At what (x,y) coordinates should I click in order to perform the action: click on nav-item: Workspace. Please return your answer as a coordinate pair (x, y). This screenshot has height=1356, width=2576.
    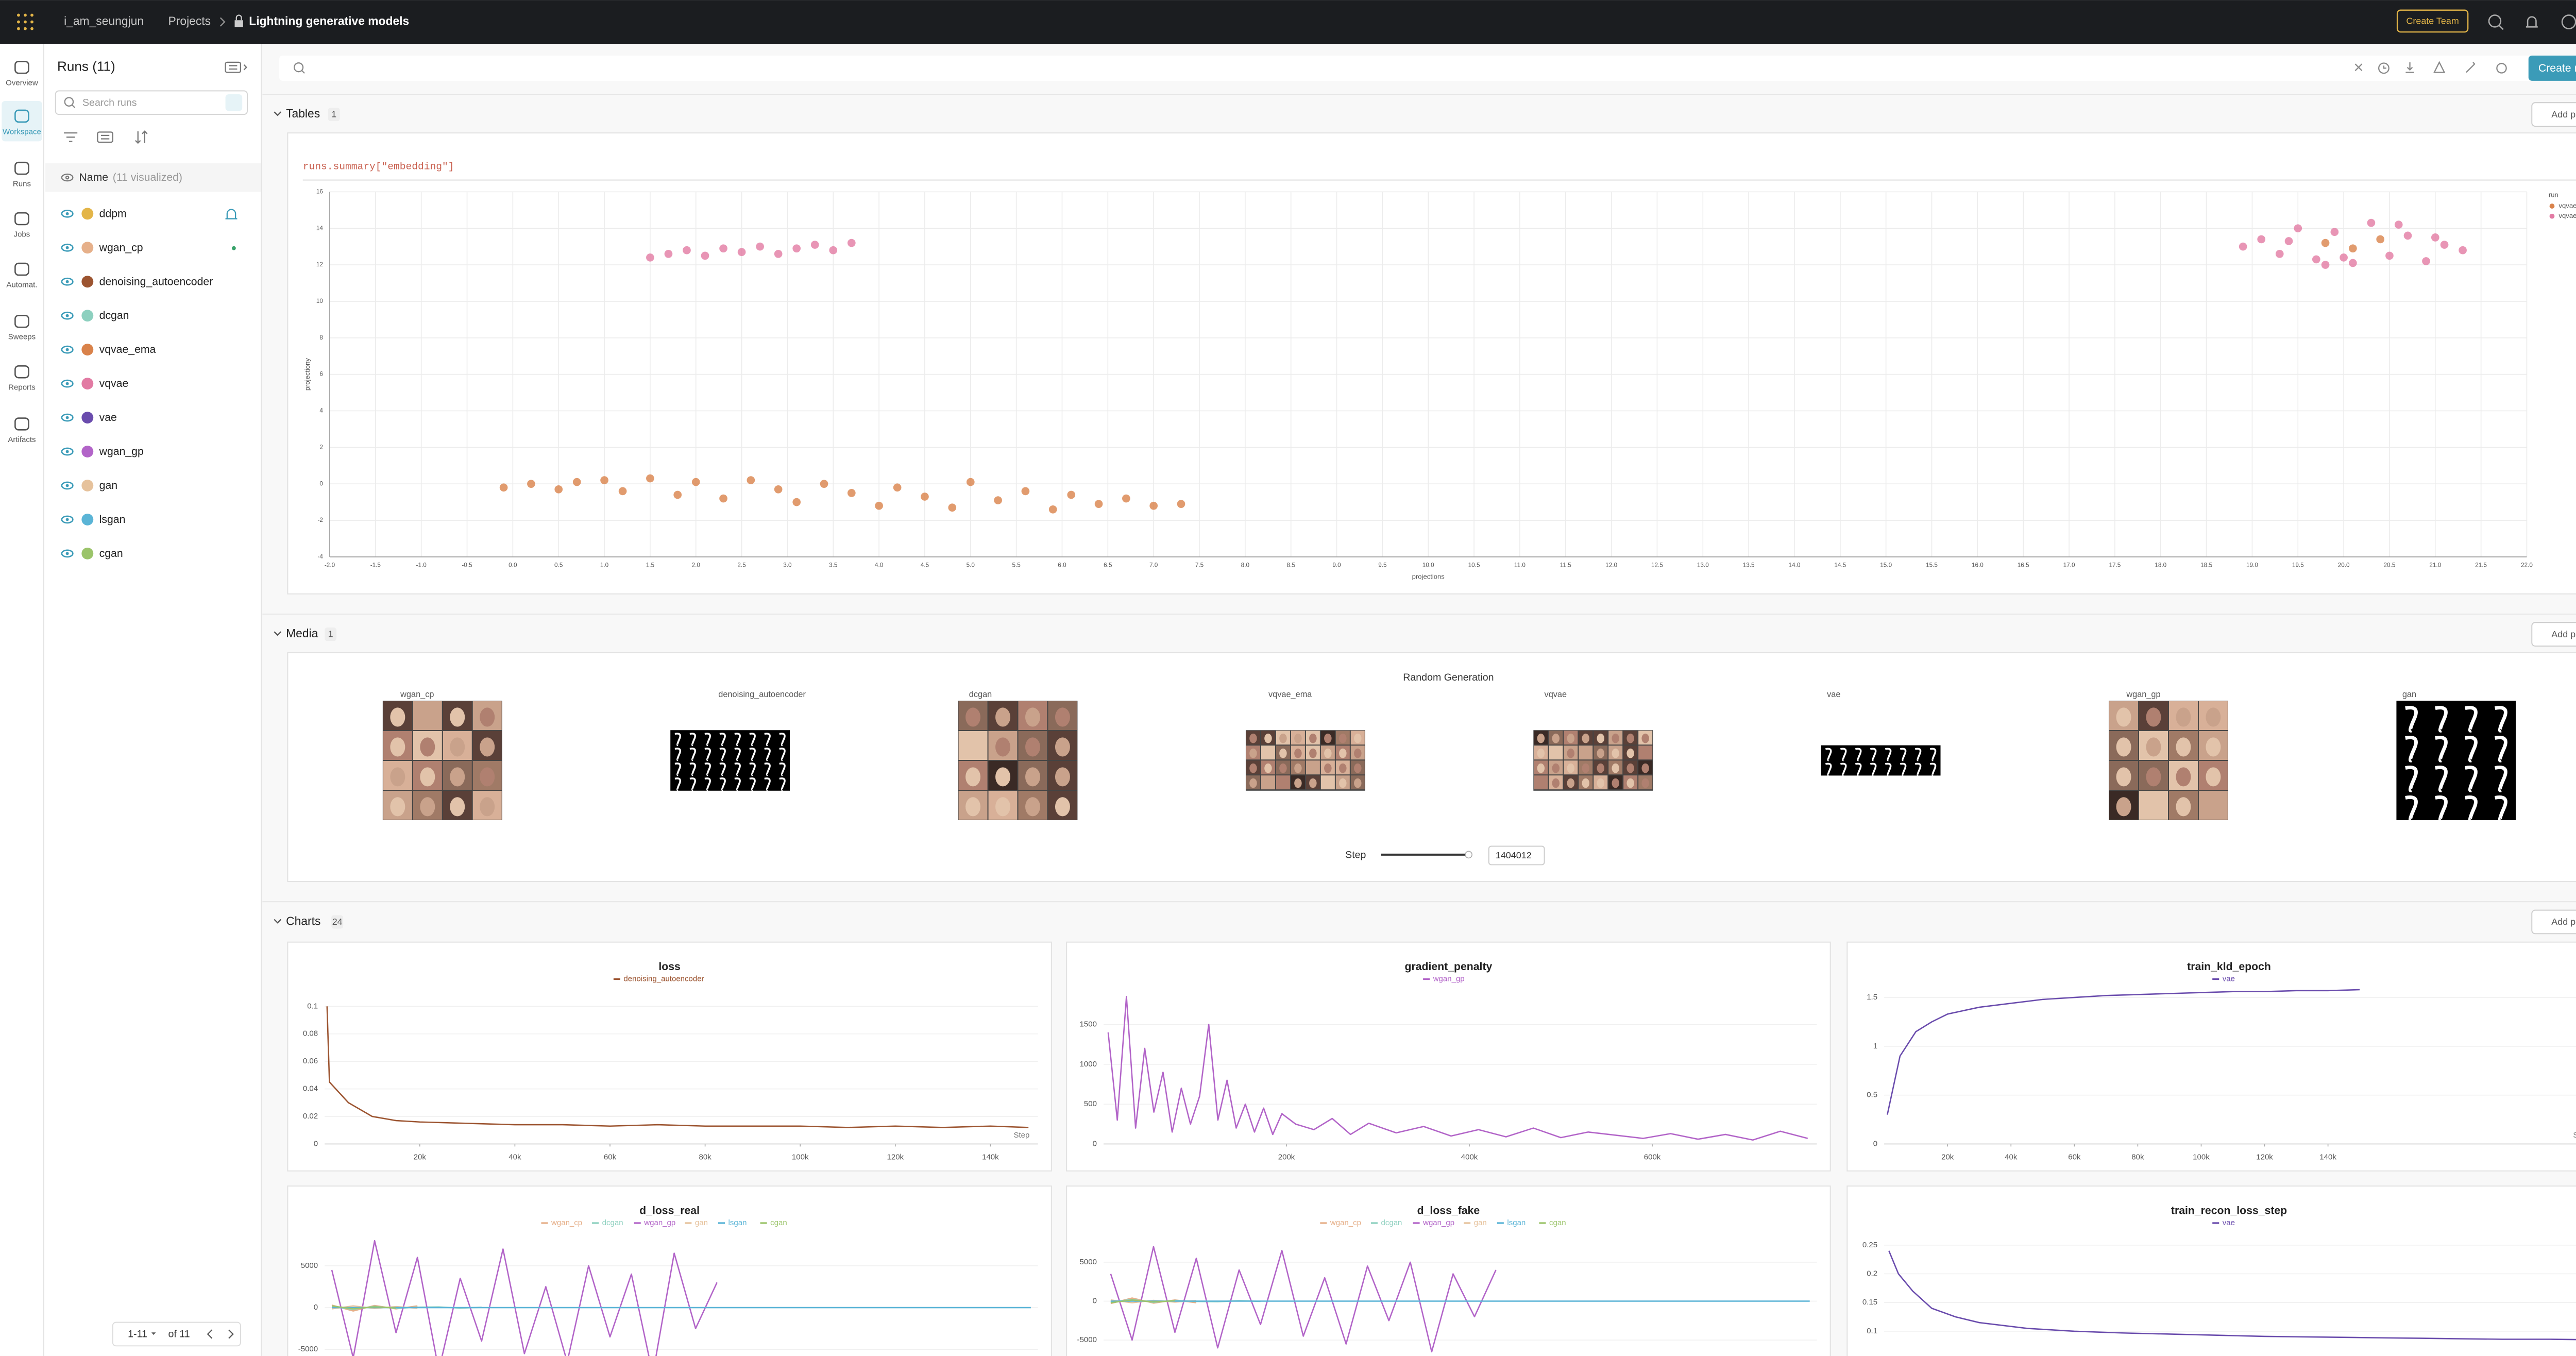
    Looking at the image, I should click on (22, 122).